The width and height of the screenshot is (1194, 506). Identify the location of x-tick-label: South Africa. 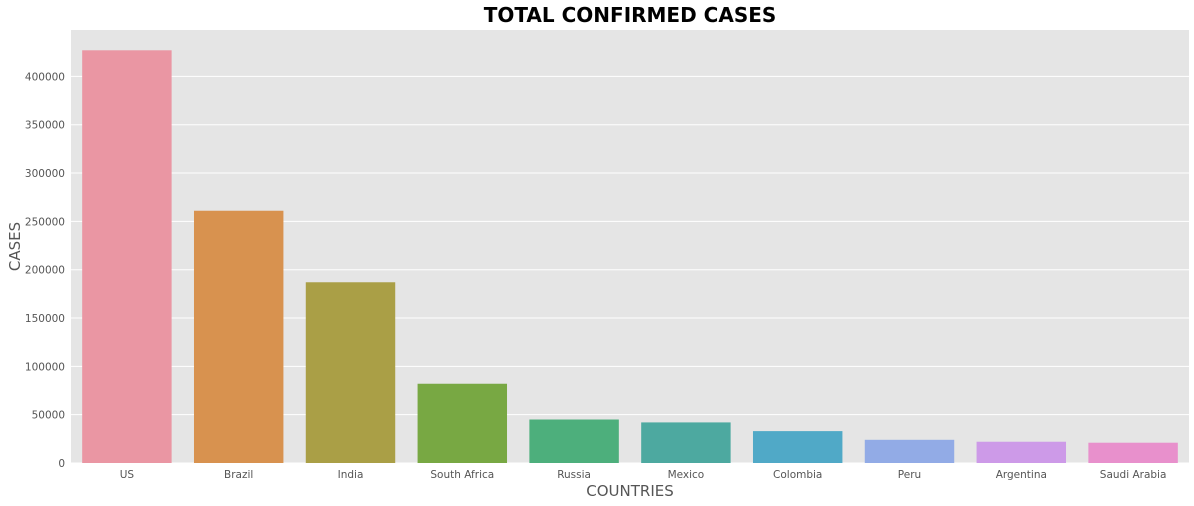
(462, 475).